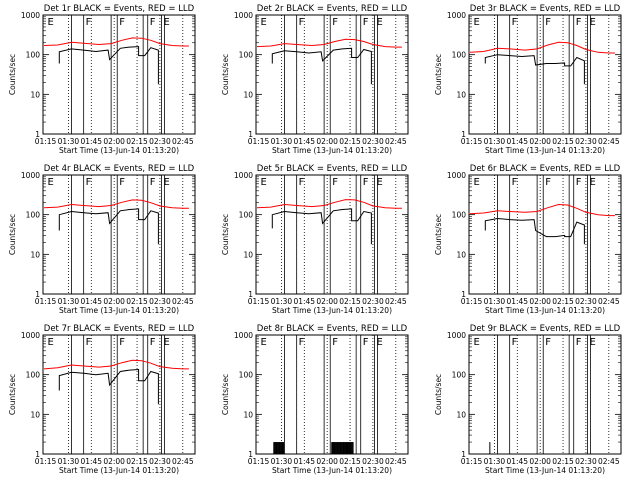  What do you see at coordinates (545, 9) in the screenshot?
I see `chart-title: Det 3r BLACK = Events, RED = LLD` at bounding box center [545, 9].